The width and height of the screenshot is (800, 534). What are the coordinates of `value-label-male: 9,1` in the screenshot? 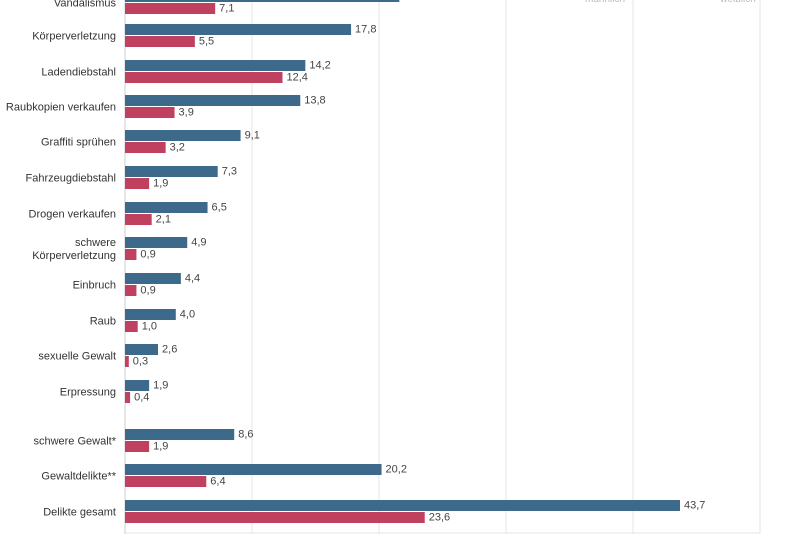 It's located at (252, 136).